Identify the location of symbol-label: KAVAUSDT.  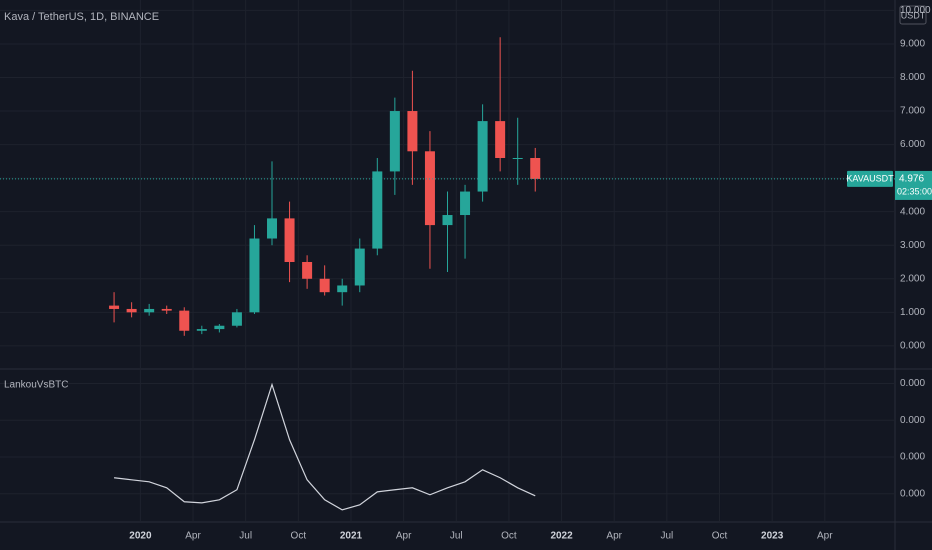
(870, 178).